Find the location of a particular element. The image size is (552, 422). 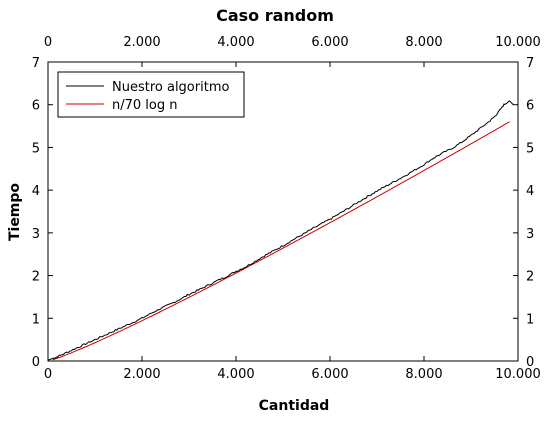

x-top-tick-label: 10.000 is located at coordinates (518, 42).